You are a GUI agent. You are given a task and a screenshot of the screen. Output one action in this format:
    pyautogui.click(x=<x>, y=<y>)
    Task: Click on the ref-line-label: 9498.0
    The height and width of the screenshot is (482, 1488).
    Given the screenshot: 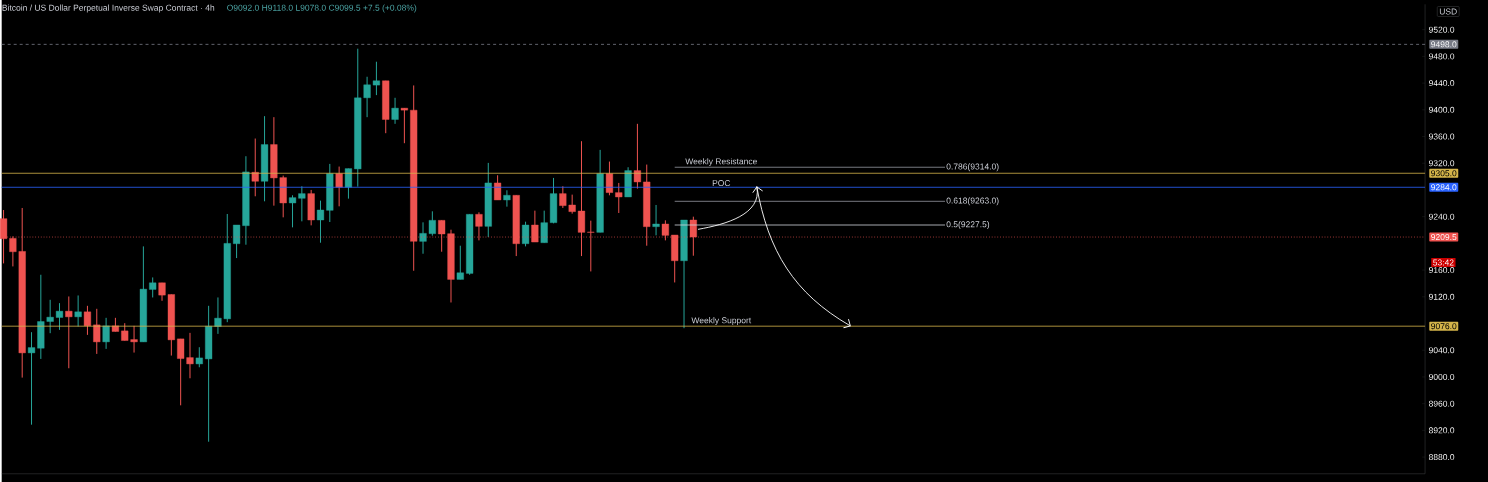 What is the action you would take?
    pyautogui.click(x=1444, y=44)
    